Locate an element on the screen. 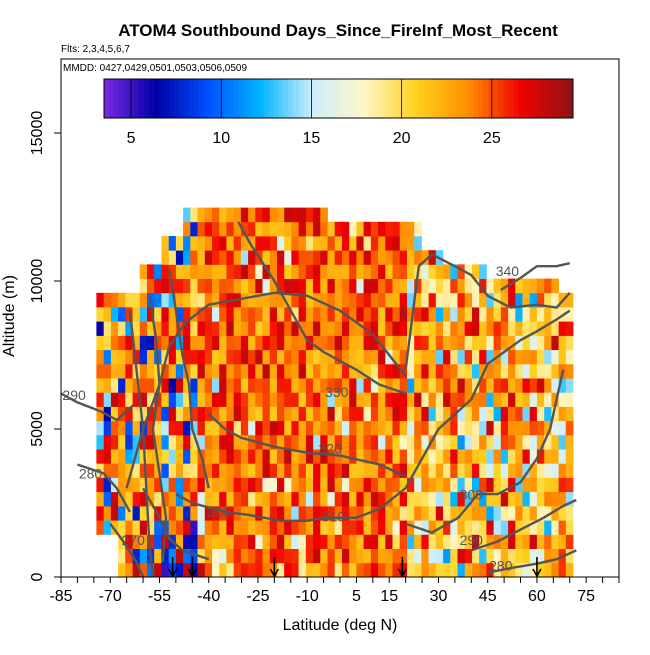 The height and width of the screenshot is (655, 650). y-axis-label: Altitude (m) is located at coordinates (9, 316).